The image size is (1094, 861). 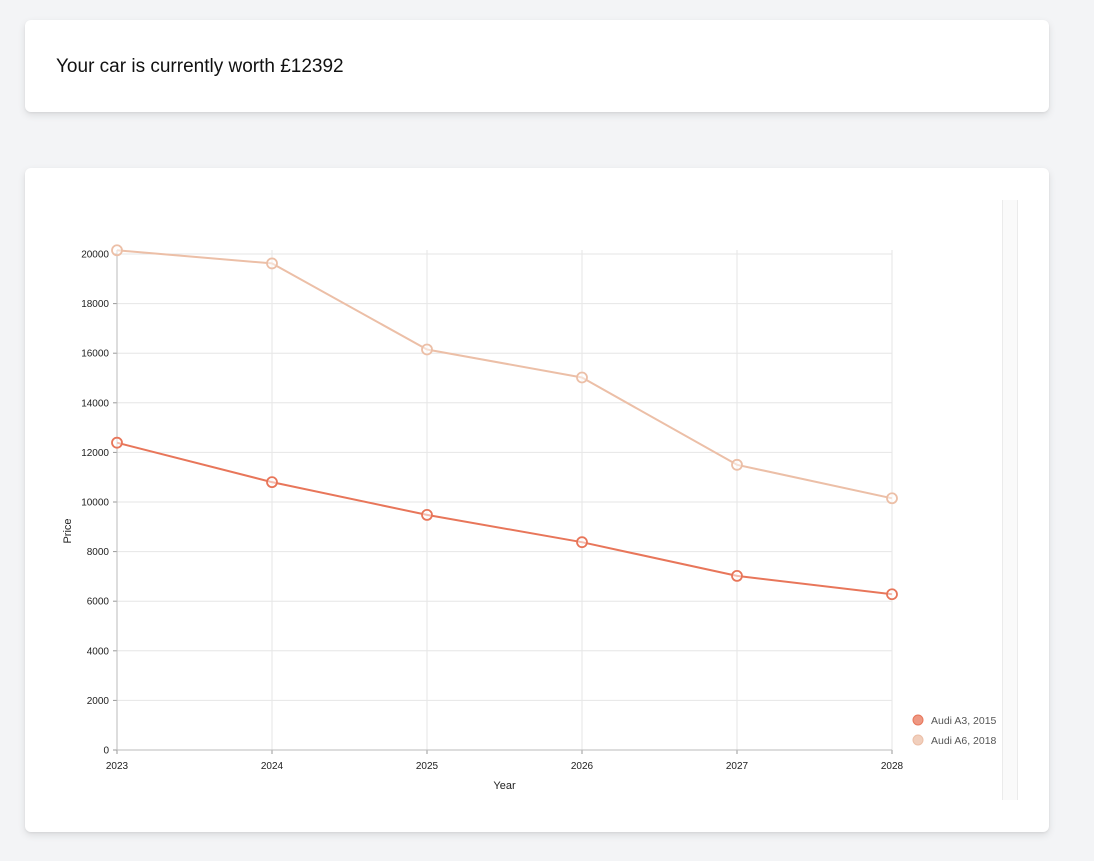 I want to click on y-tick-label: 20000, so click(x=95, y=255).